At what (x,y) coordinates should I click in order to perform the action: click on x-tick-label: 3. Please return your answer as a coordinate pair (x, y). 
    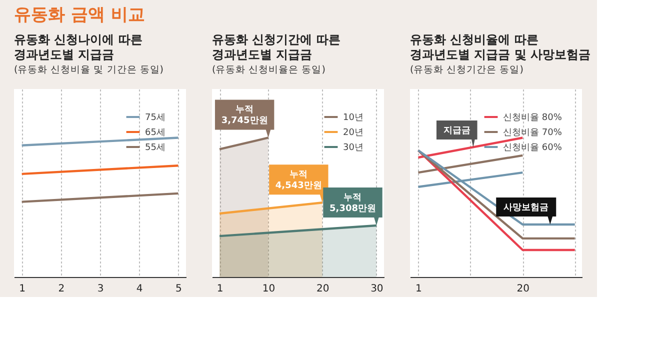
    Looking at the image, I should click on (100, 289).